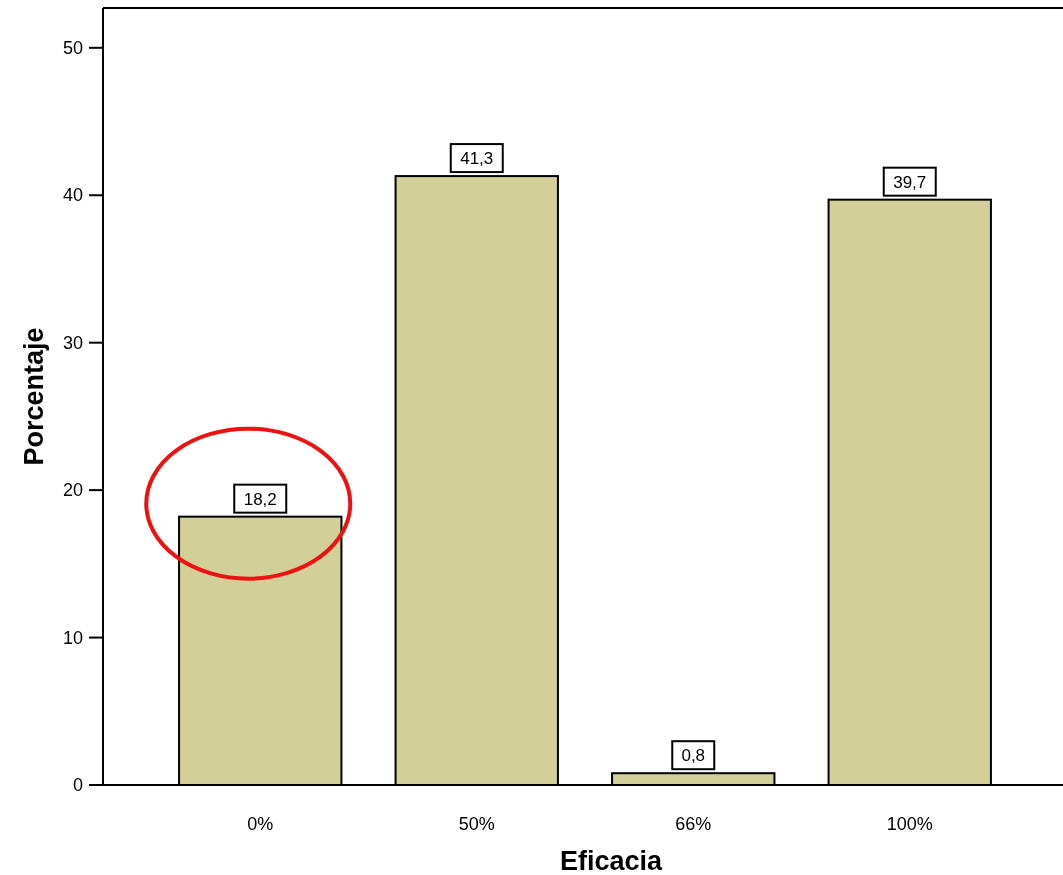  Describe the element at coordinates (693, 824) in the screenshot. I see `x-tick-label: 66%` at that location.